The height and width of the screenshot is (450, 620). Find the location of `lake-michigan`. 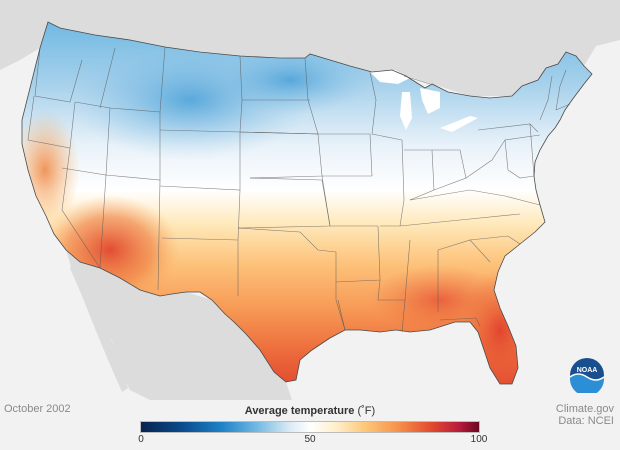

lake-michigan is located at coordinates (406, 111).